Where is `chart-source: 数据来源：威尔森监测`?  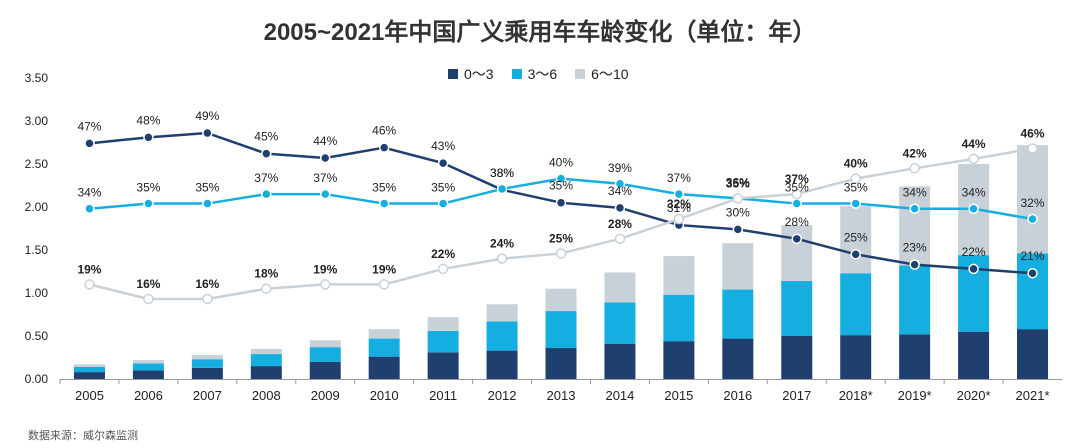
chart-source: 数据来源：威尔森监测 is located at coordinates (83, 436).